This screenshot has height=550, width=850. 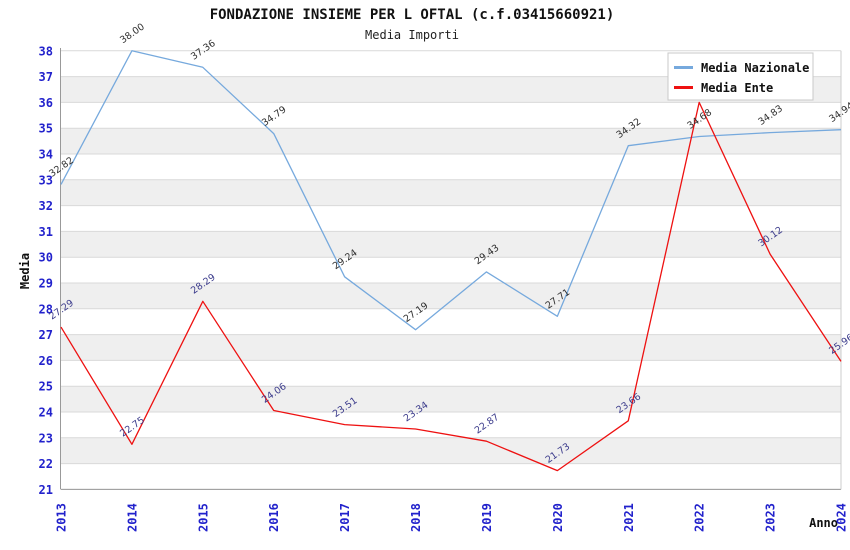 What do you see at coordinates (46, 258) in the screenshot?
I see `y-tick-label: 30` at bounding box center [46, 258].